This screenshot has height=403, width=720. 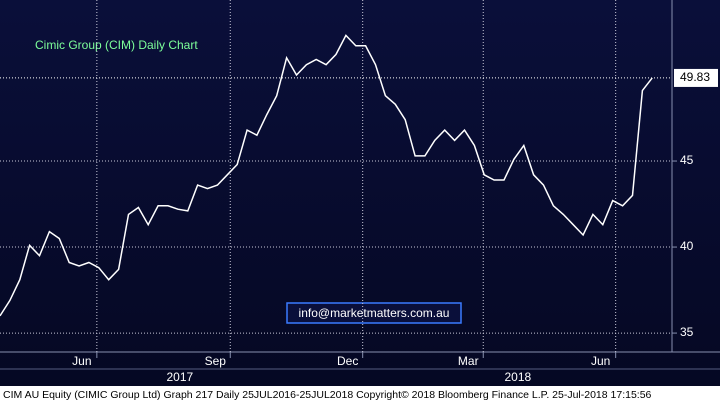 What do you see at coordinates (517, 377) in the screenshot?
I see `year-label: 2018` at bounding box center [517, 377].